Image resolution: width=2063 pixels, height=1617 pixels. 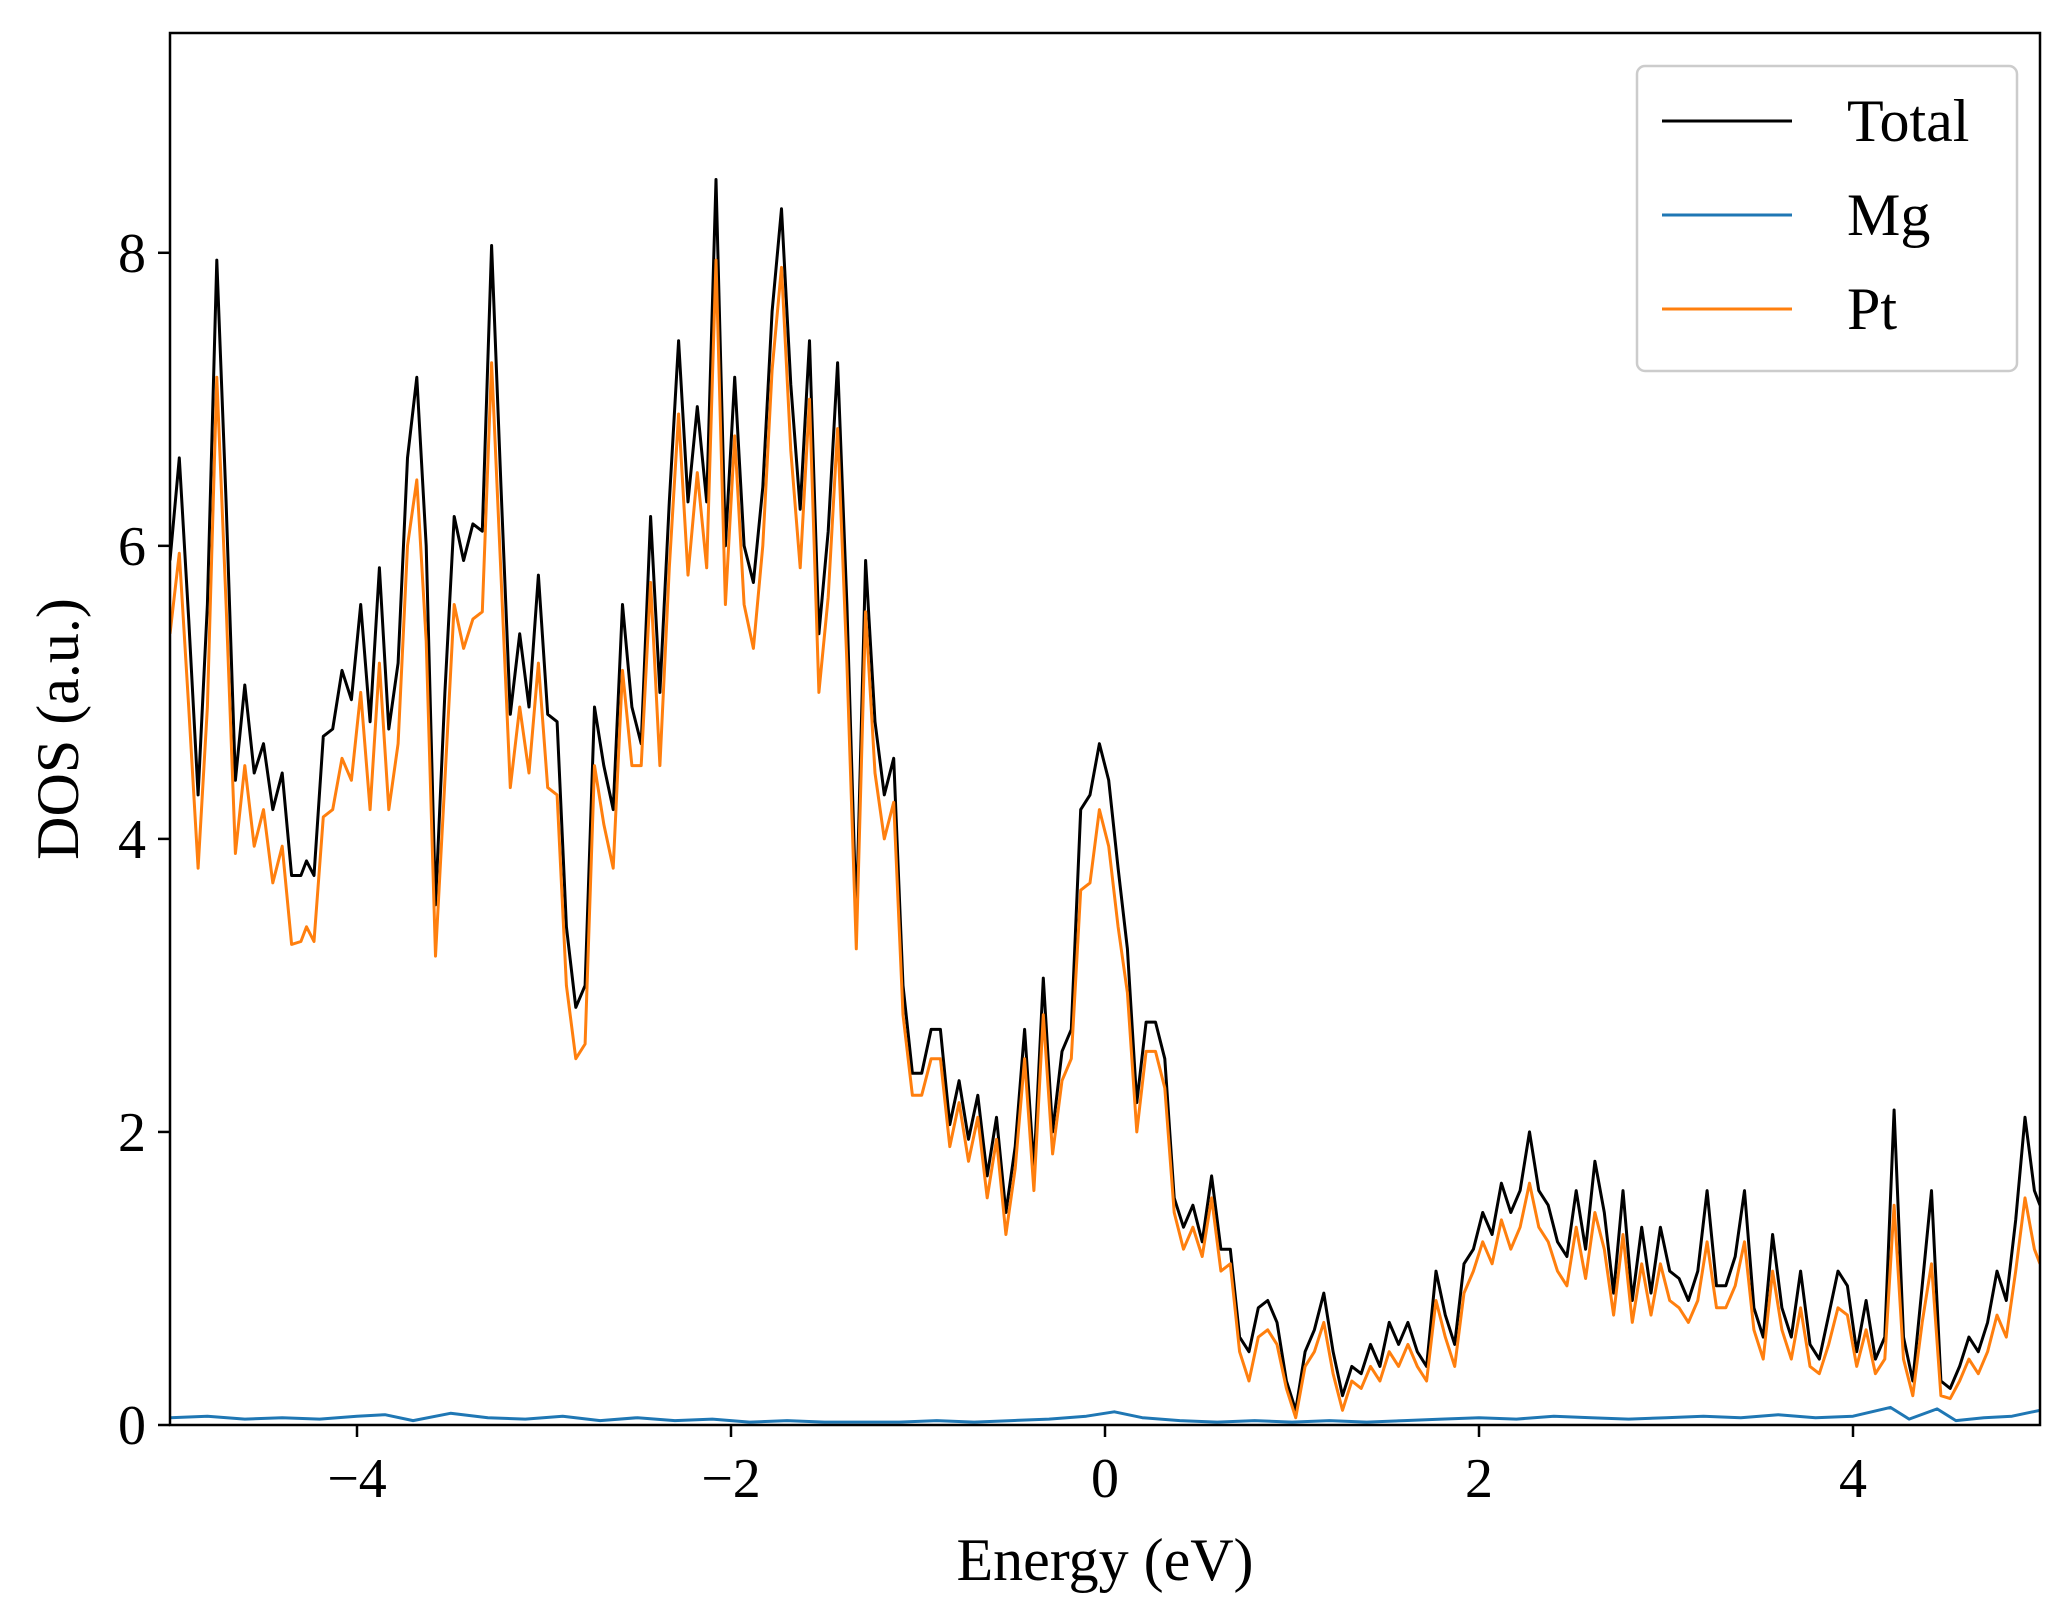 I want to click on x-tick-label: −4, so click(x=357, y=1479).